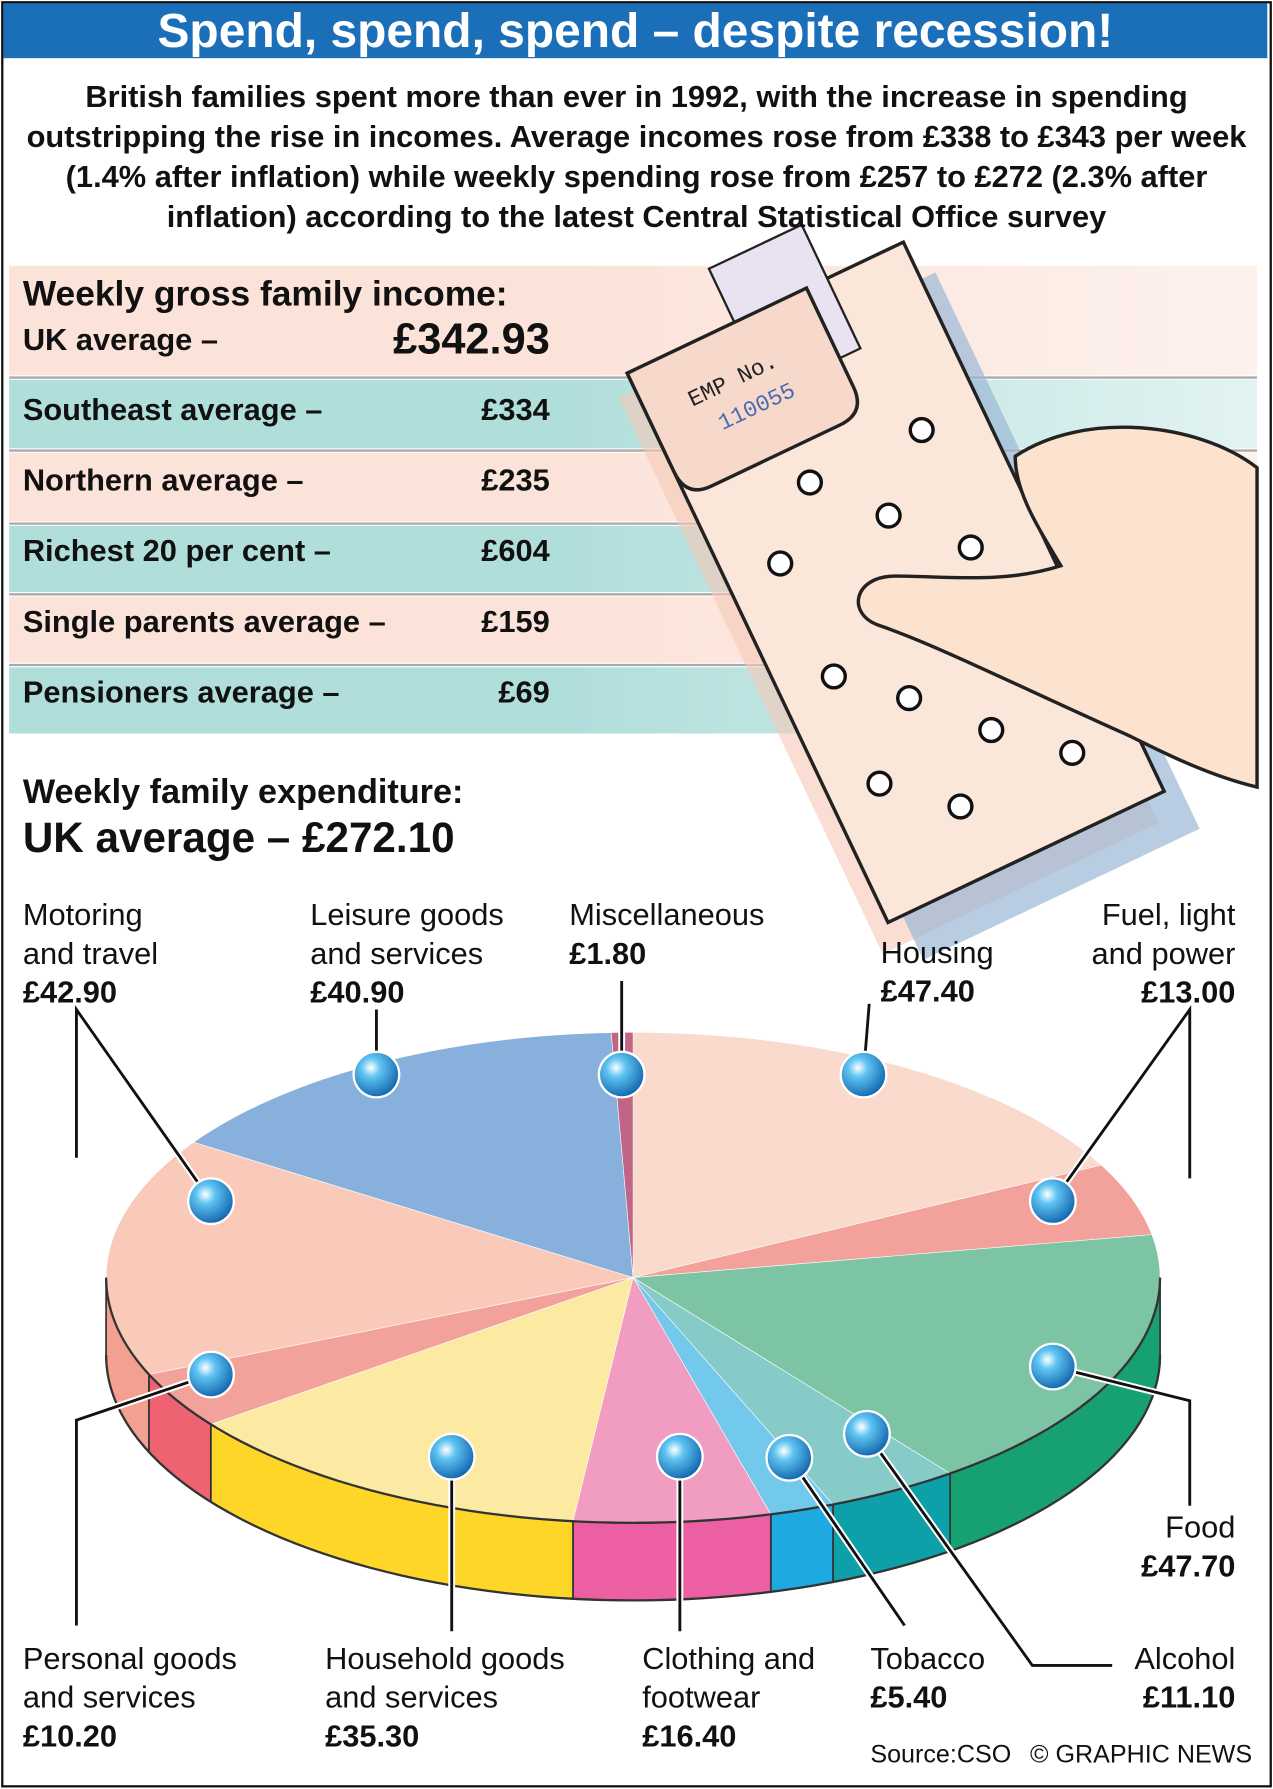 The image size is (1273, 1789). I want to click on pie-label: Motoring and travel £42.90, so click(108, 953).